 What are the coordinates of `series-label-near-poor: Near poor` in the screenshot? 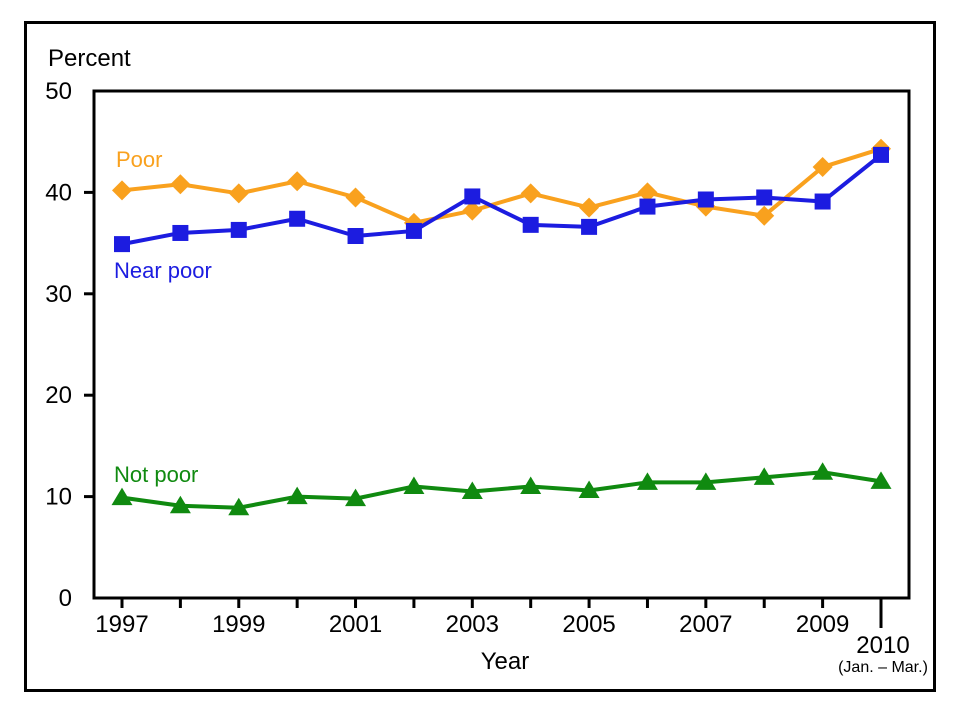 It's located at (163, 270).